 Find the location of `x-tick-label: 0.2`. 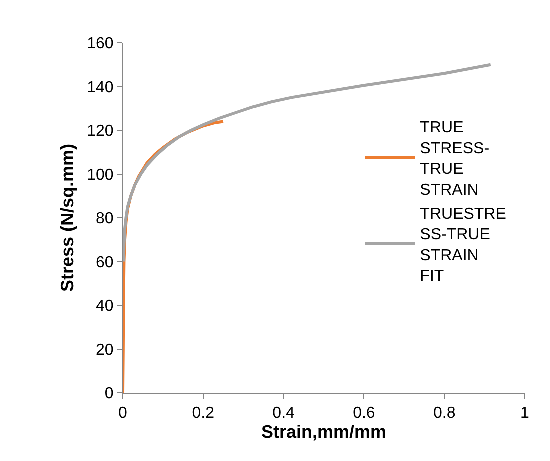

x-tick-label: 0.2 is located at coordinates (203, 413).